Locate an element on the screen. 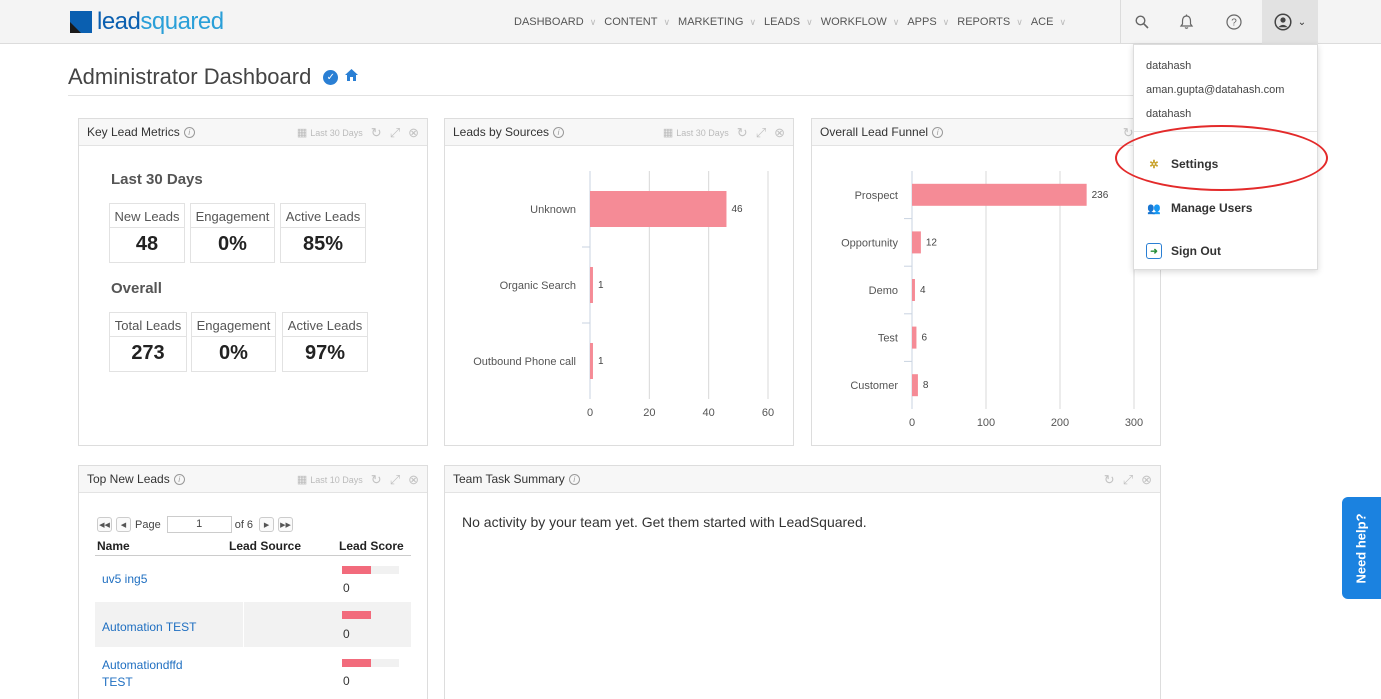 This screenshot has height=699, width=1381. category-label: Prospect is located at coordinates (876, 196).